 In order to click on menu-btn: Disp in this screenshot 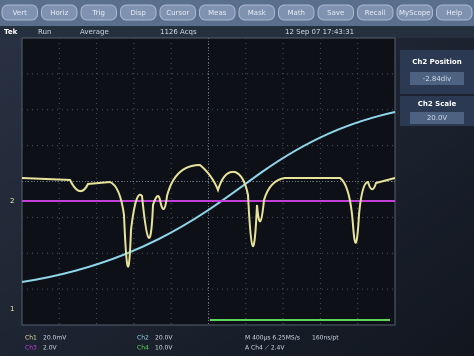, I will do `click(138, 12)`.